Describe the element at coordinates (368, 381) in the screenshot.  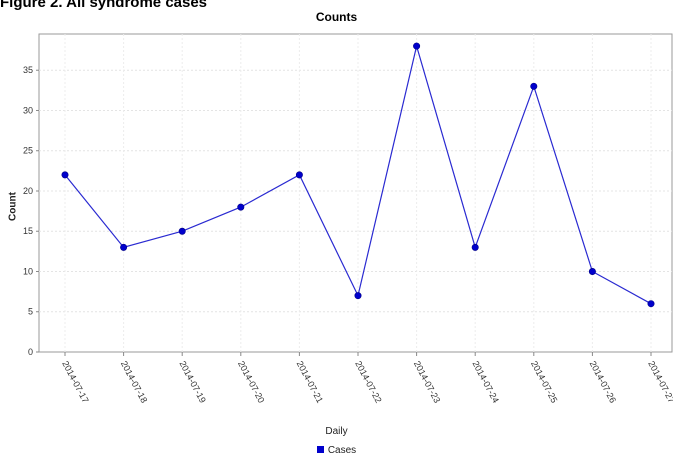
I see `x-tick-label: 2014-07-22` at that location.